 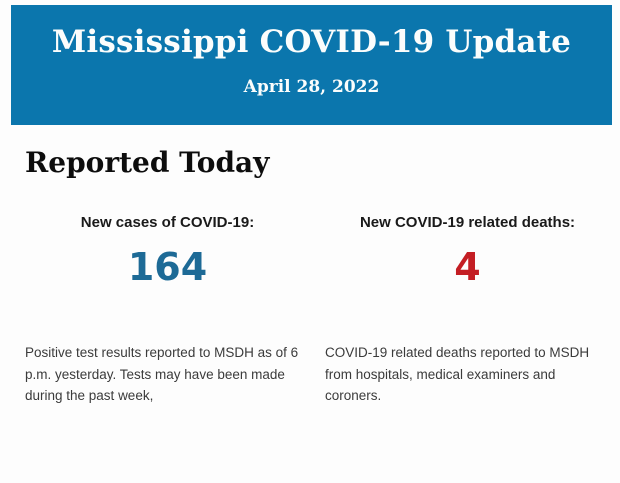 What do you see at coordinates (311, 87) in the screenshot?
I see `report-date: April 28, 2022` at bounding box center [311, 87].